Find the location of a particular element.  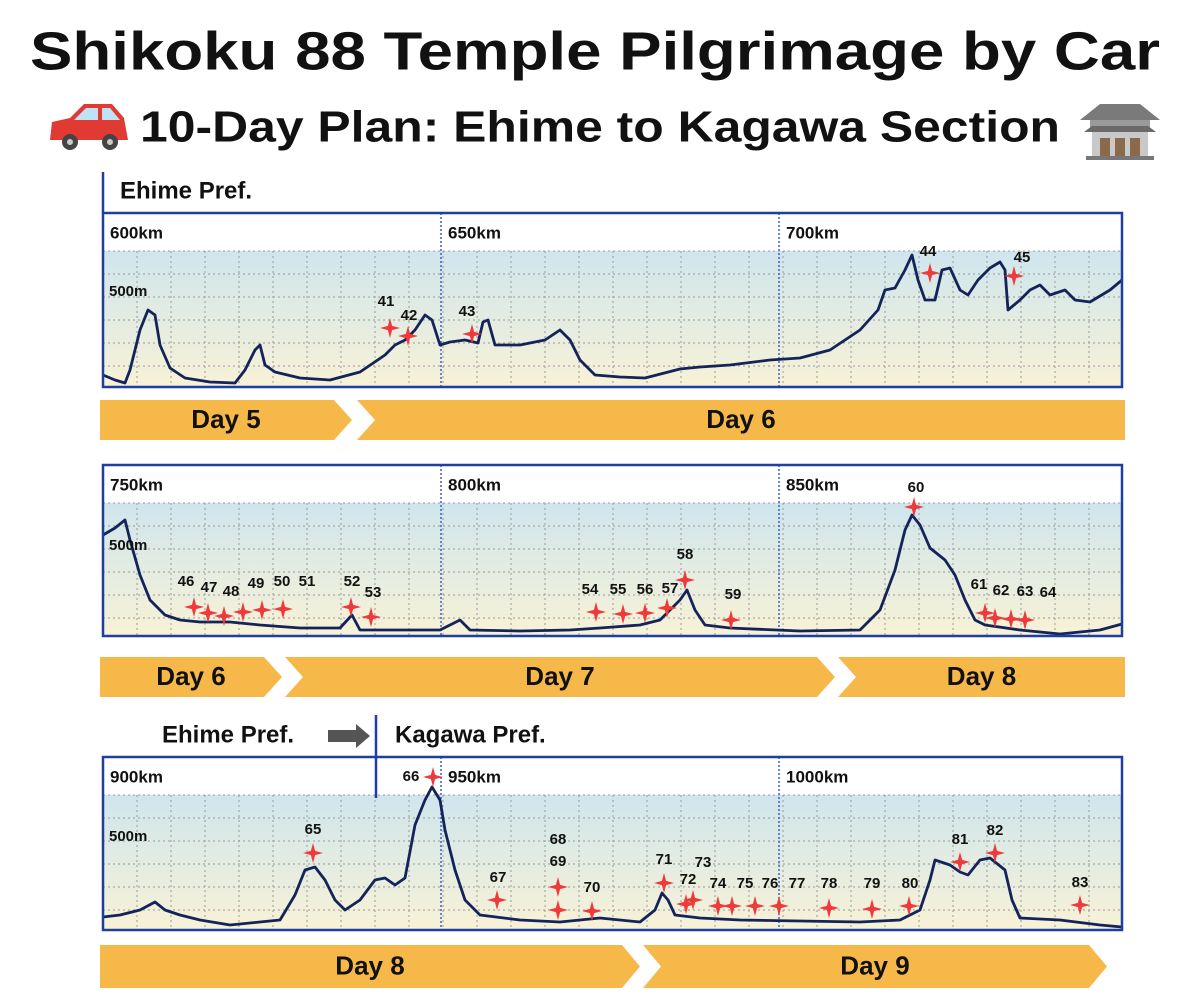

temple-number: 70 is located at coordinates (592, 887).